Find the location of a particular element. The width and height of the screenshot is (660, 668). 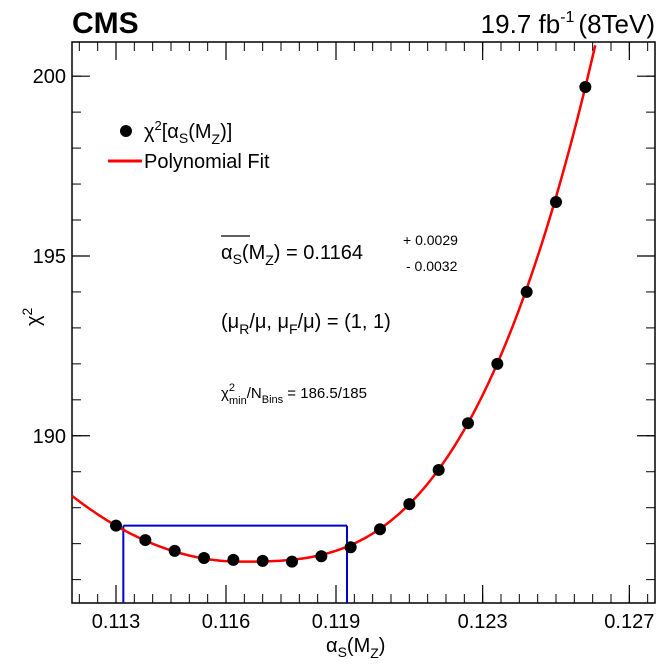

chi2-ndf-annotation: χ2 min/NBins = 186.5/185 is located at coordinates (294, 394).